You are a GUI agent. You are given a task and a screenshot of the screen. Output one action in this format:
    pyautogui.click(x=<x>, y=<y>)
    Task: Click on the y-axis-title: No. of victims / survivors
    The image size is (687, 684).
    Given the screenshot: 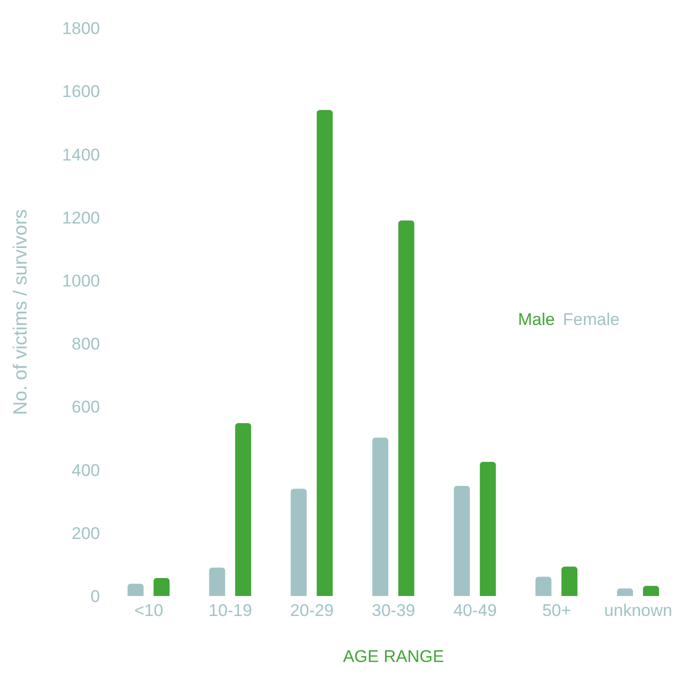 What is the action you would take?
    pyautogui.click(x=21, y=312)
    